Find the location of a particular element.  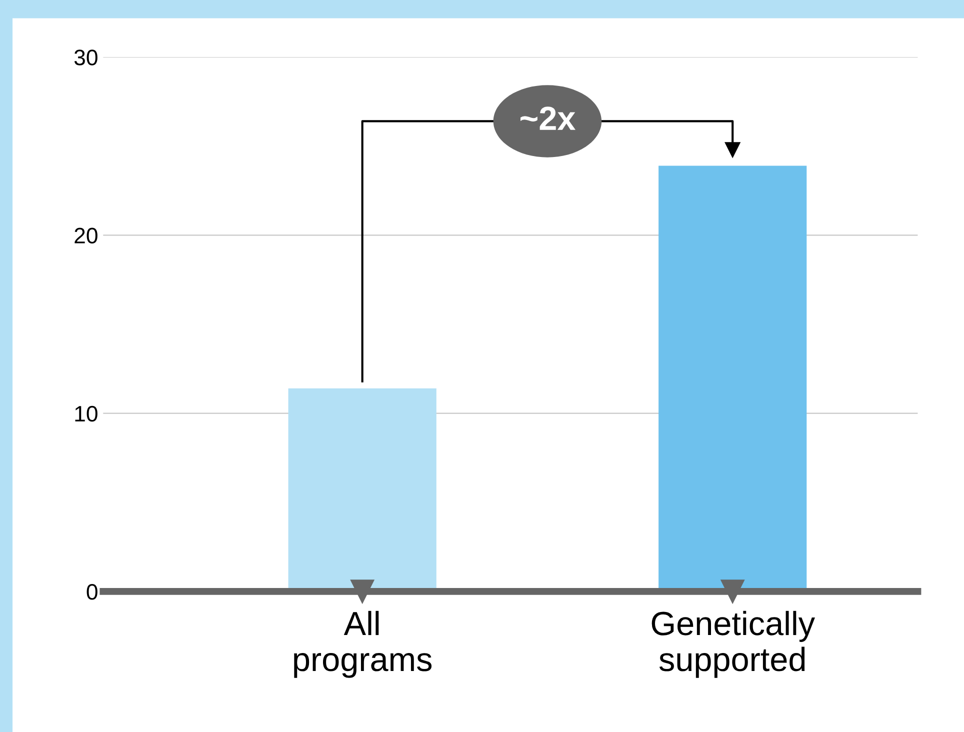

annotation: ~2x is located at coordinates (548, 118).